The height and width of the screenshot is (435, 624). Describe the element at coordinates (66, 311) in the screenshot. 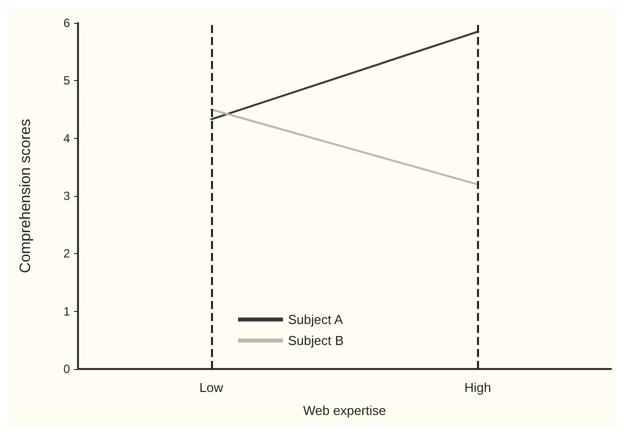

I see `y-tick-label: 1` at that location.